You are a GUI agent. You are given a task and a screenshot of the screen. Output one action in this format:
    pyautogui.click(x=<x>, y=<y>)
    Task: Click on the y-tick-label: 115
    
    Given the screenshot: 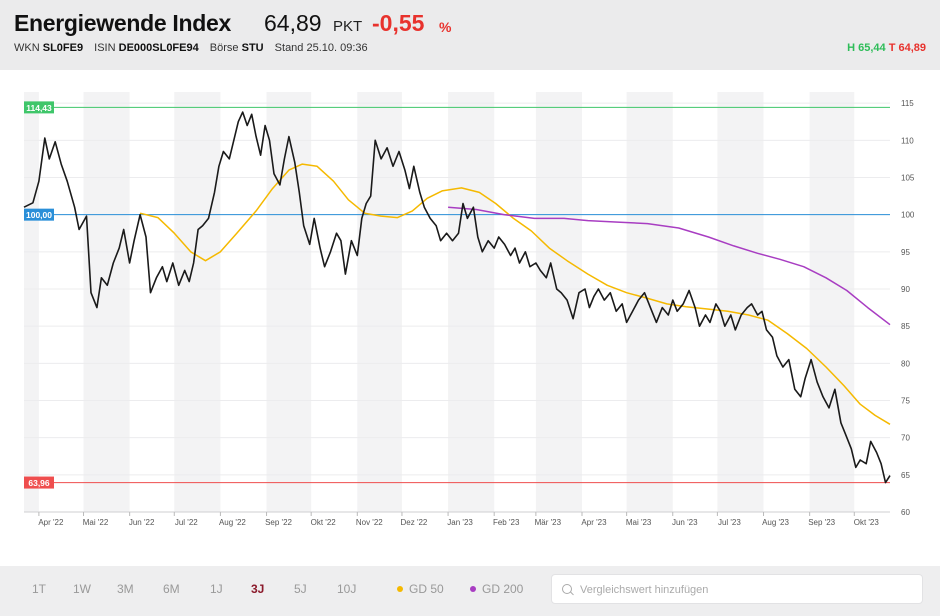 What is the action you would take?
    pyautogui.click(x=907, y=103)
    